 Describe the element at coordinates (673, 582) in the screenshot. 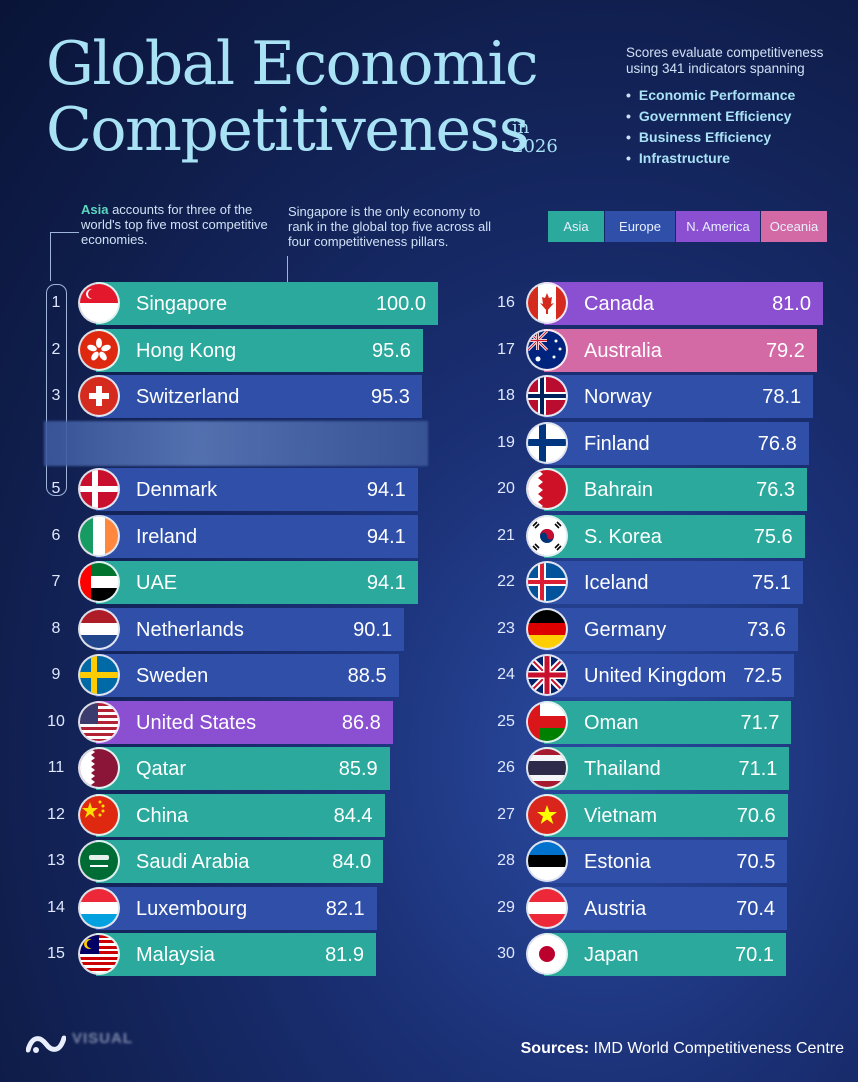

I see `bar-iceland` at that location.